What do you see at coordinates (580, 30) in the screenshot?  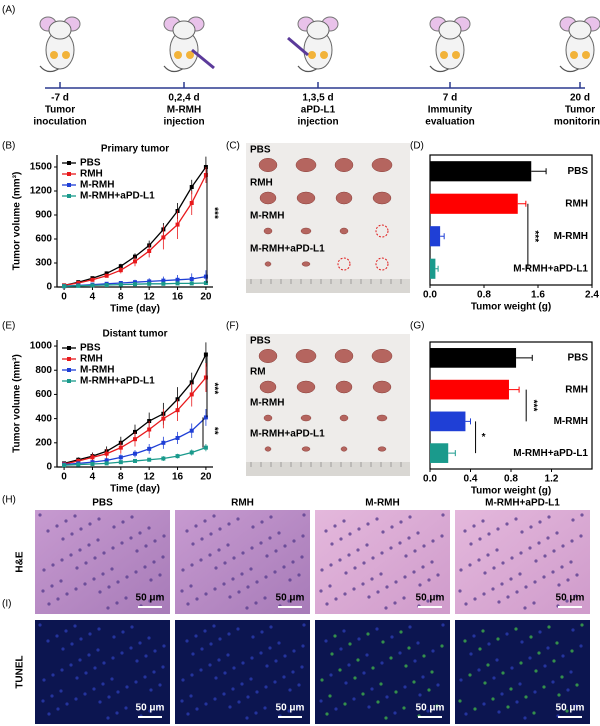 I see `mouse-head` at bounding box center [580, 30].